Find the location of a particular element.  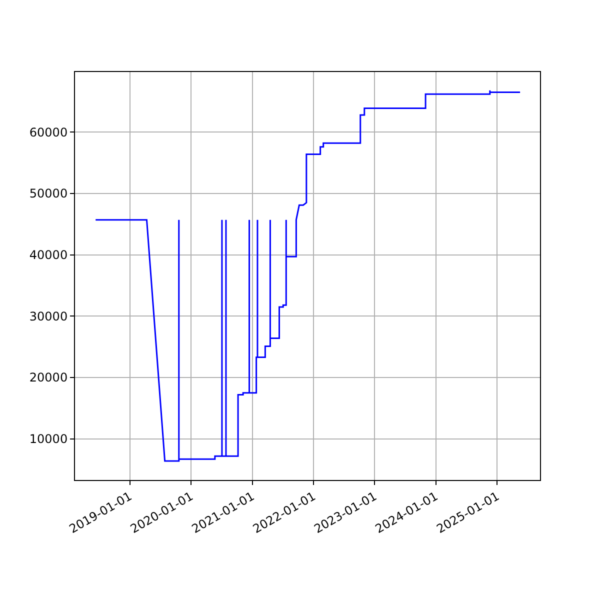

y-tick-label: 20000 is located at coordinates (48, 377).